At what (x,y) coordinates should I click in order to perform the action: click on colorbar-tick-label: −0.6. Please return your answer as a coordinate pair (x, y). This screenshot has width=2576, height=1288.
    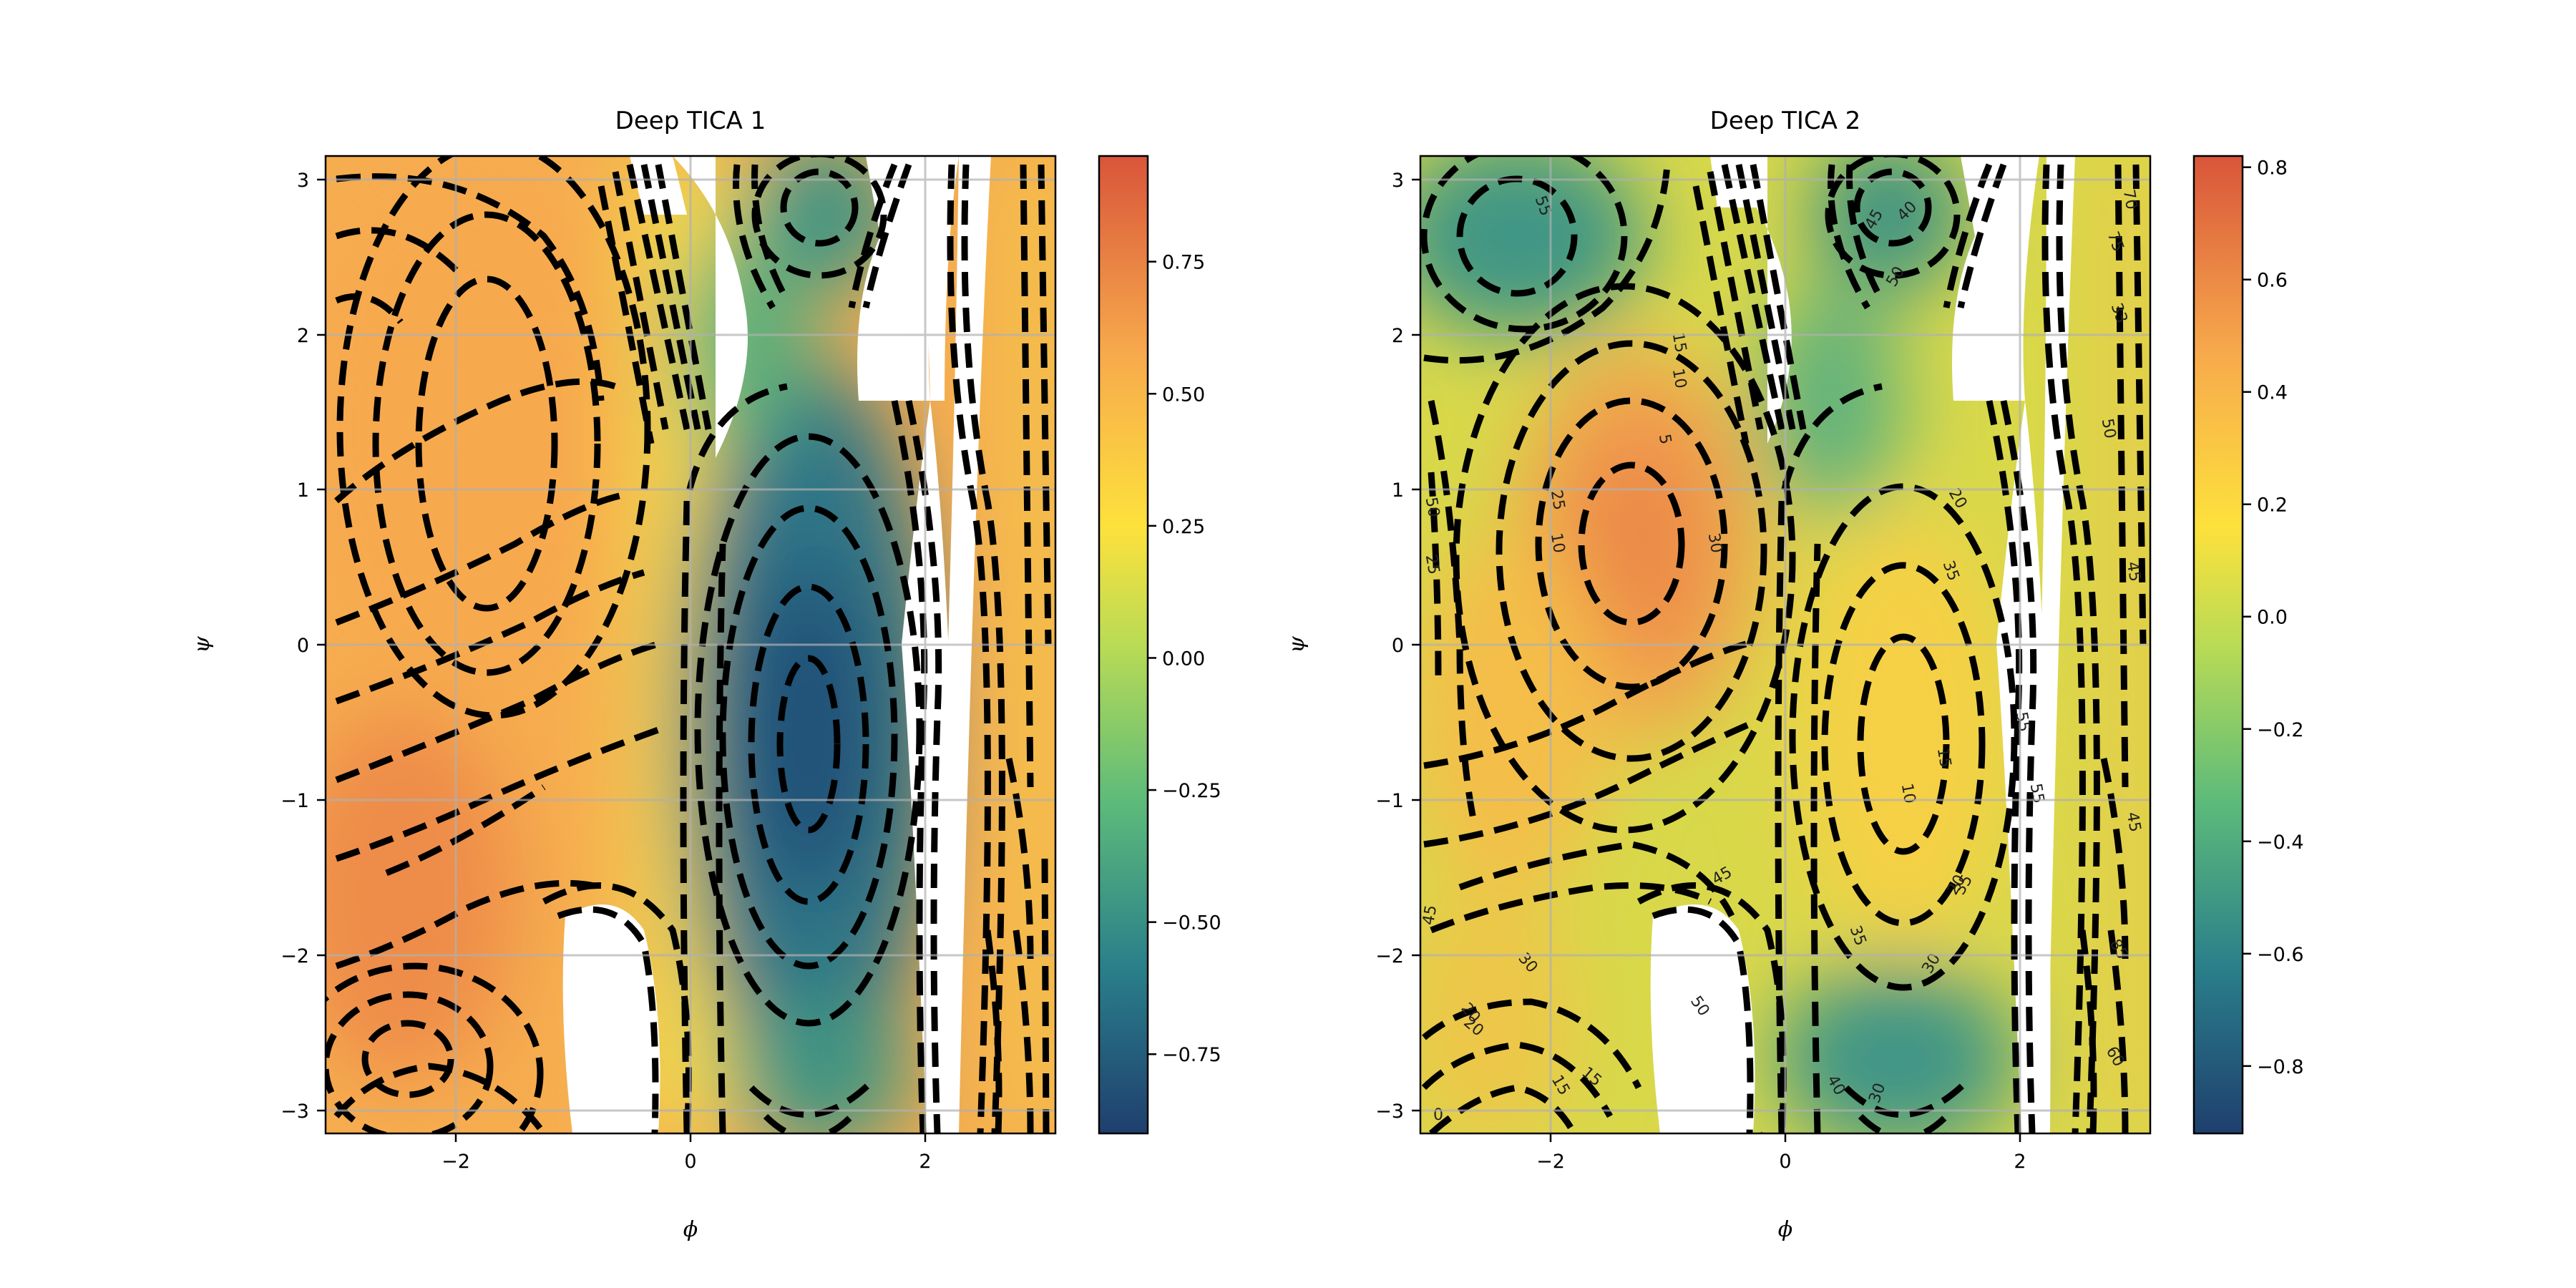
    Looking at the image, I should click on (2280, 955).